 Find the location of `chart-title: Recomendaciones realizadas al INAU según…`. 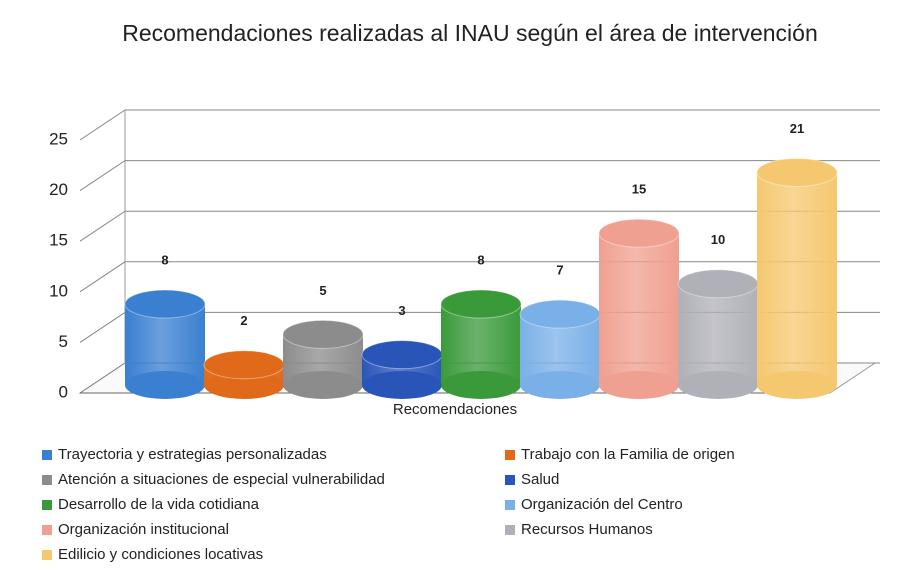

chart-title: Recomendaciones realizadas al INAU según… is located at coordinates (470, 33).